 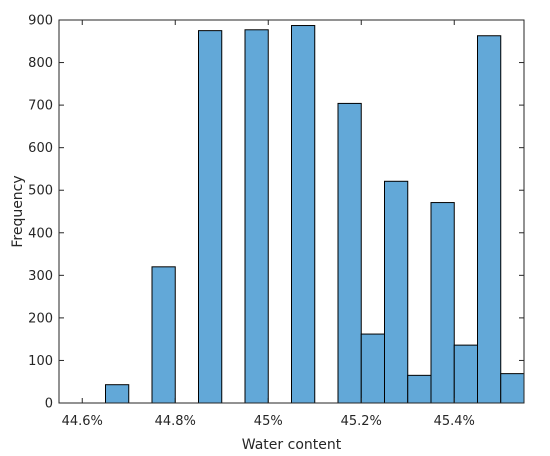 What do you see at coordinates (49, 404) in the screenshot?
I see `y-tick-label-0: 0` at bounding box center [49, 404].